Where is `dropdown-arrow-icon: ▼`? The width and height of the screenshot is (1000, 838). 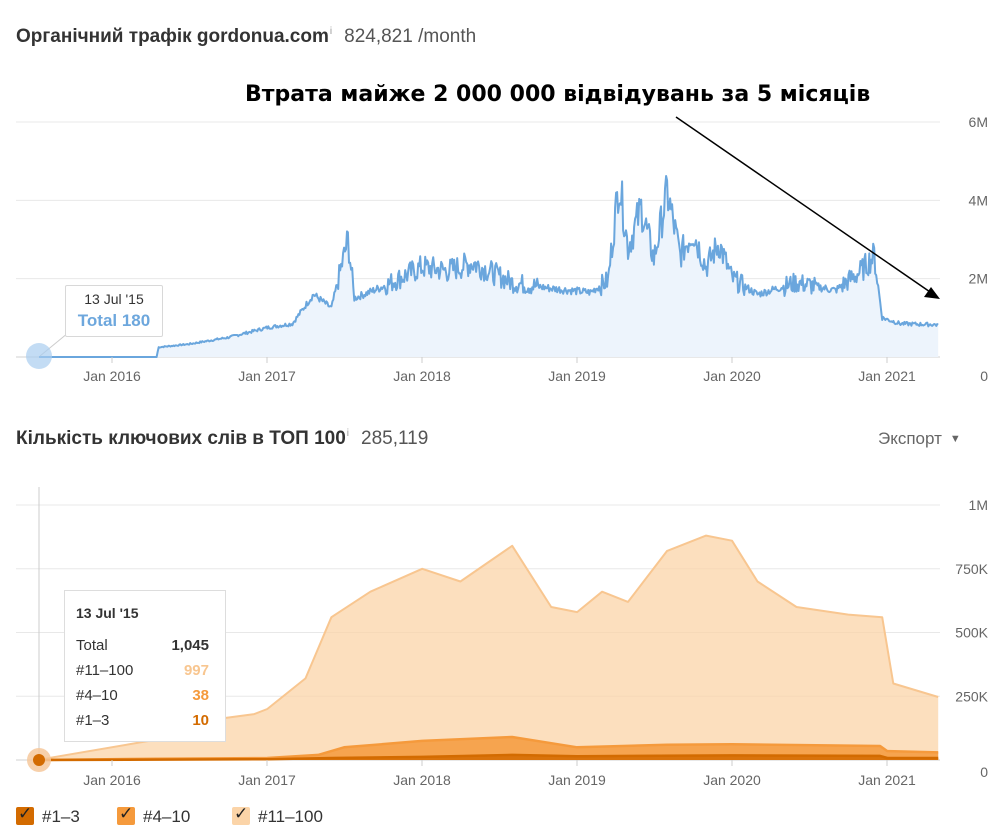 dropdown-arrow-icon: ▼ is located at coordinates (955, 439).